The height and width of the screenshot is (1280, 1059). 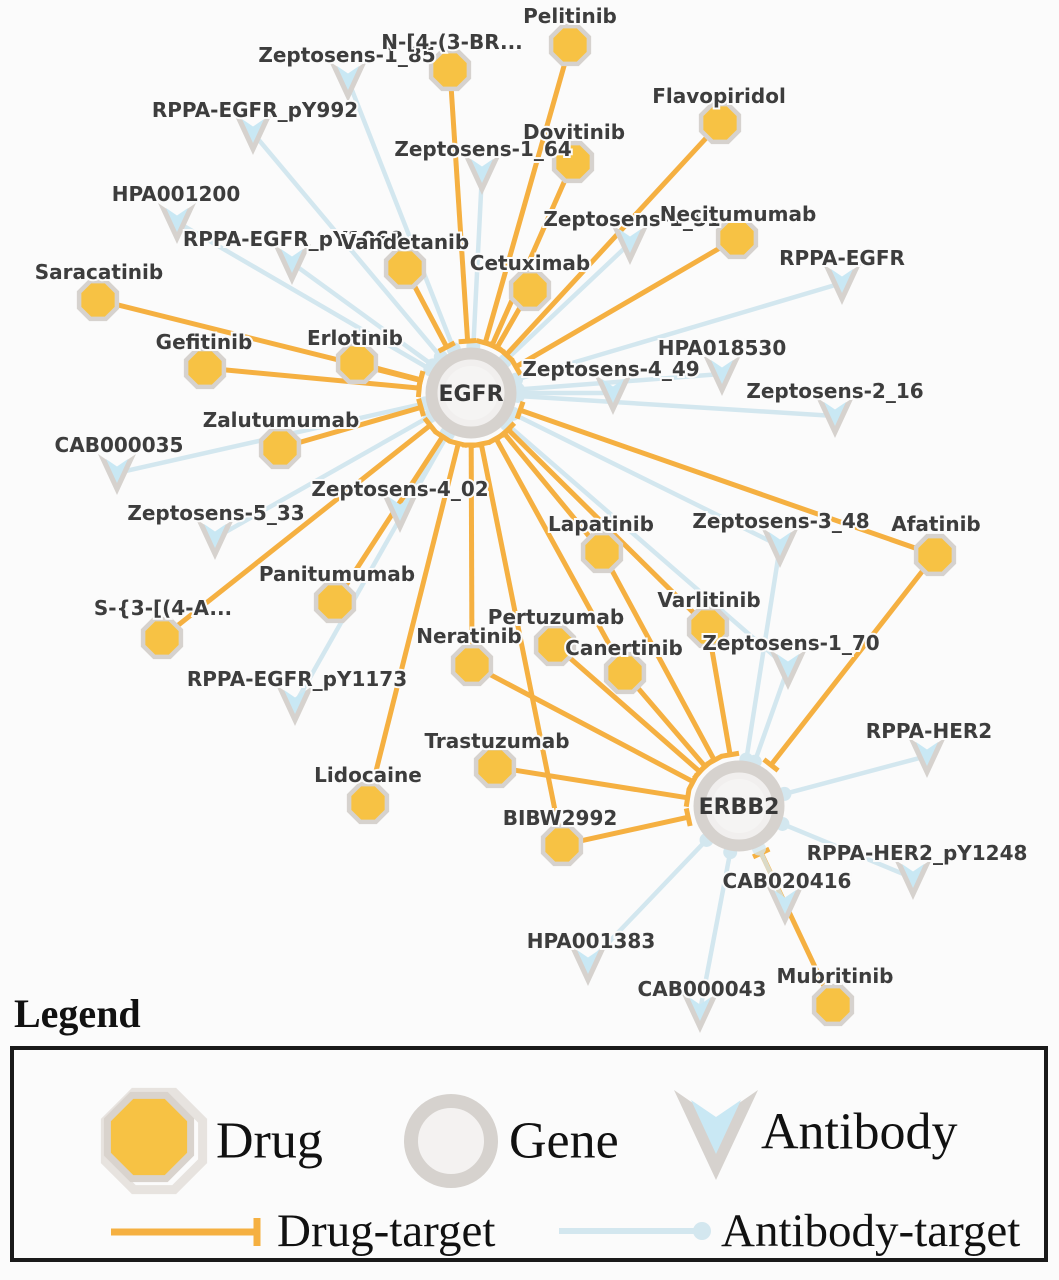 What do you see at coordinates (724, 702) in the screenshot?
I see `edge-varlitinib-erbb2` at bounding box center [724, 702].